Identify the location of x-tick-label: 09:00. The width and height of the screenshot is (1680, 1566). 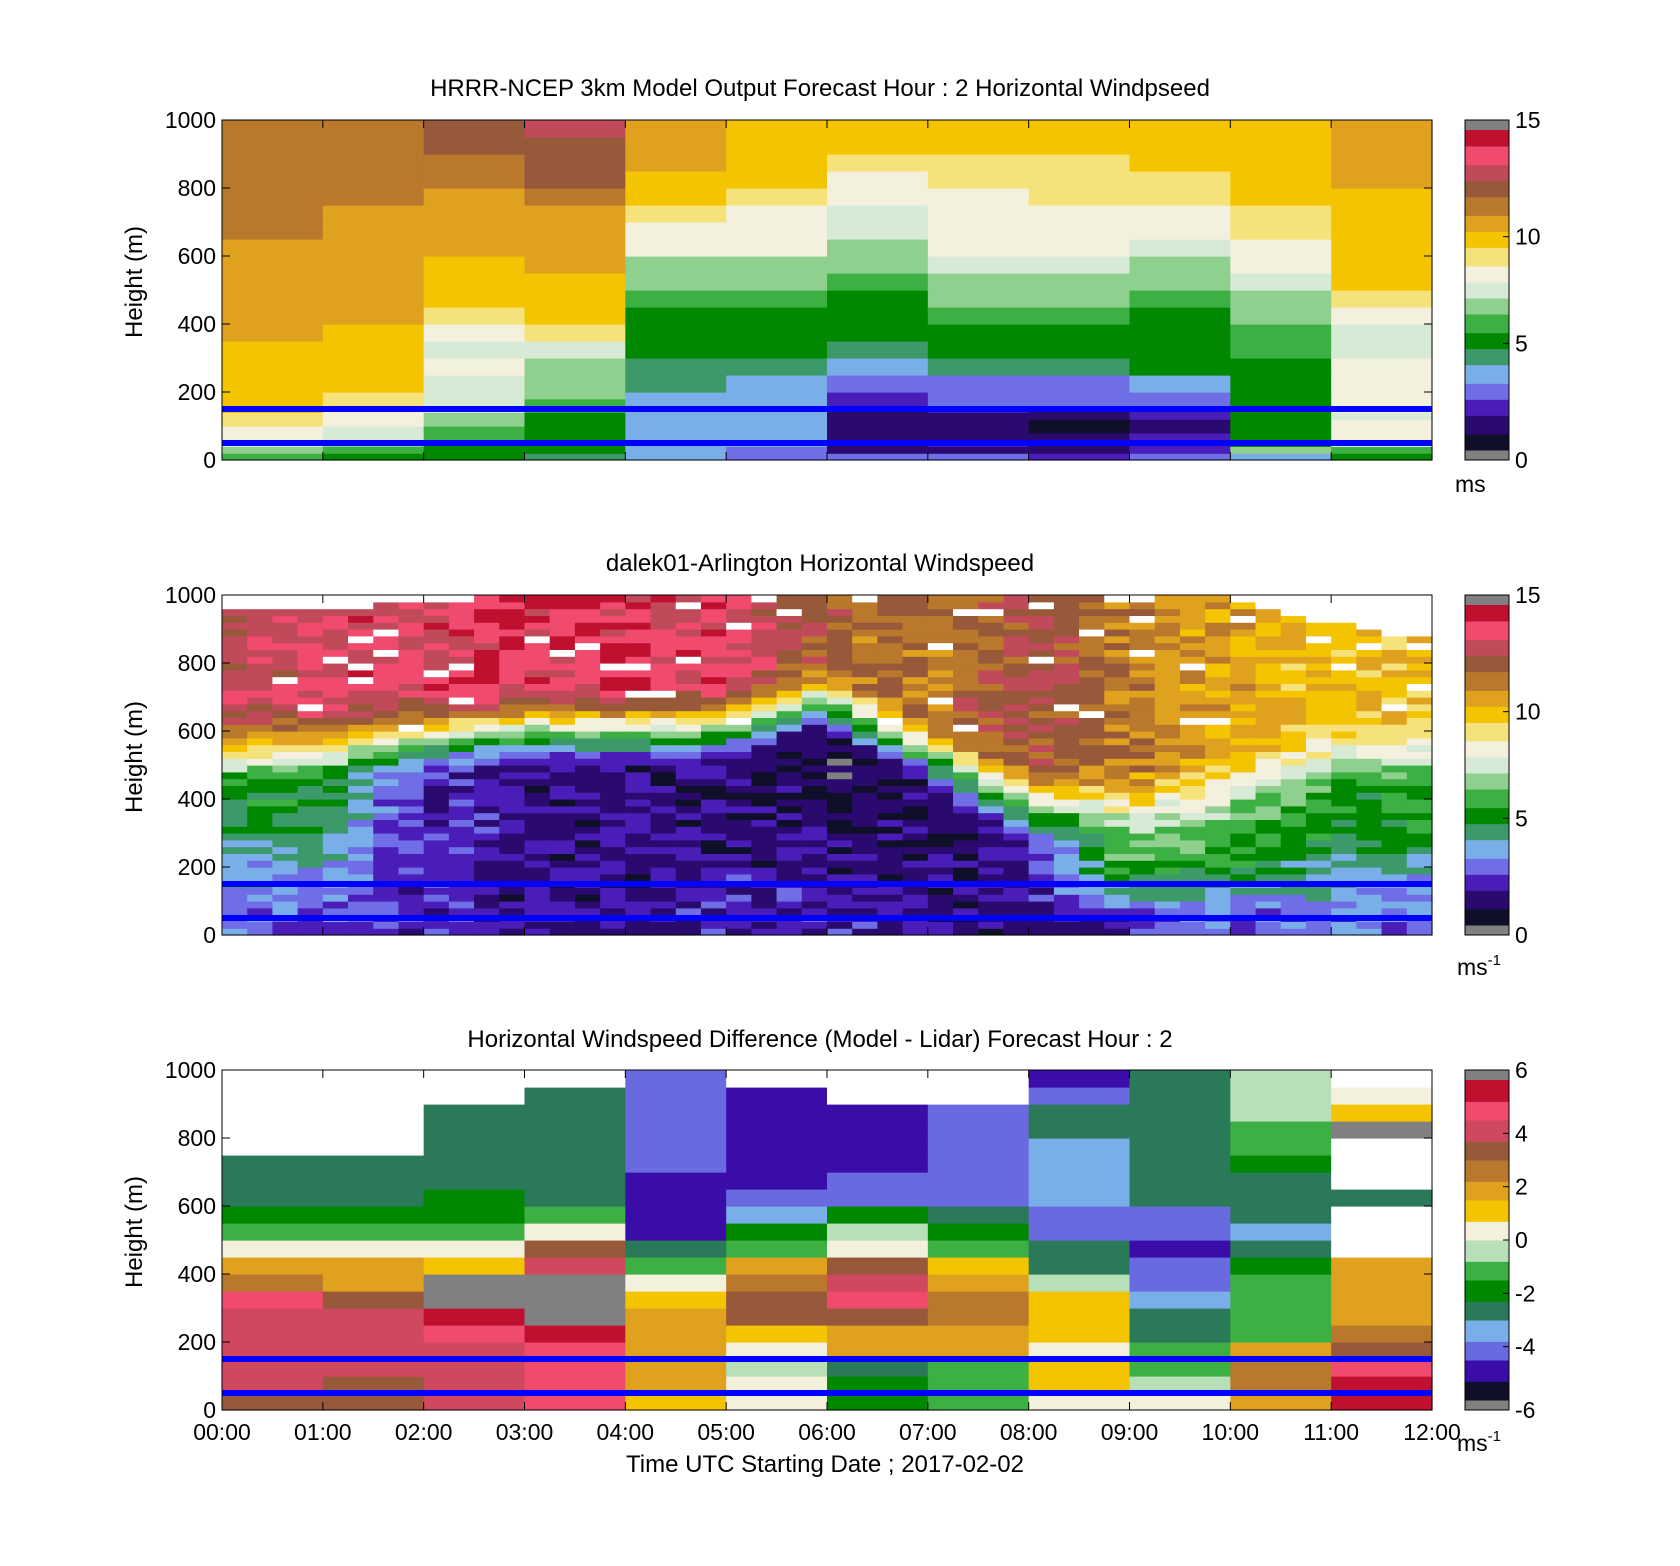
(1130, 1432).